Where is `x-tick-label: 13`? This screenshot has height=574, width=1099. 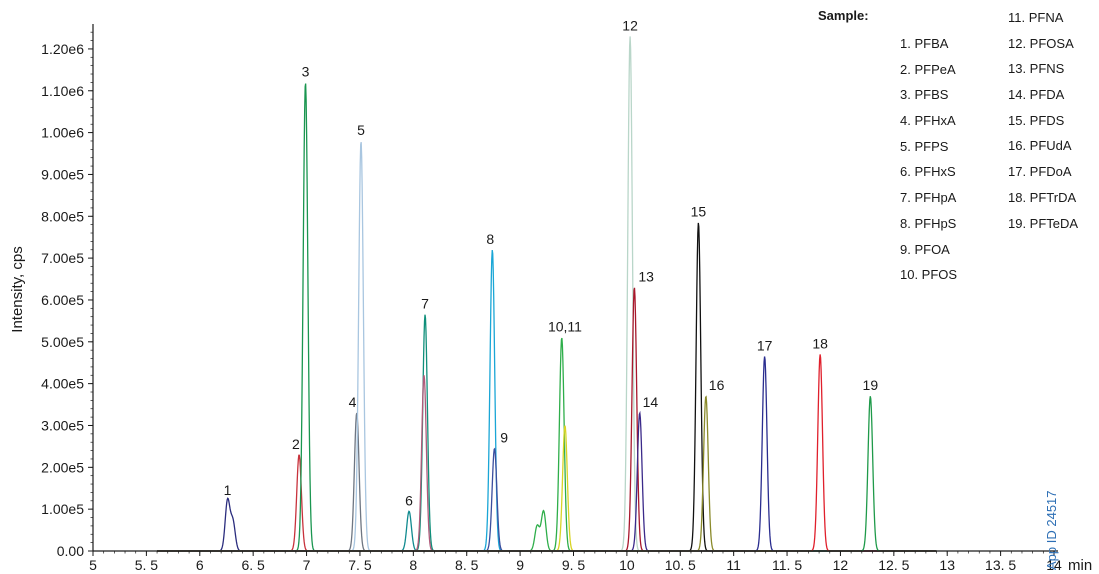
x-tick-label: 13 is located at coordinates (947, 565).